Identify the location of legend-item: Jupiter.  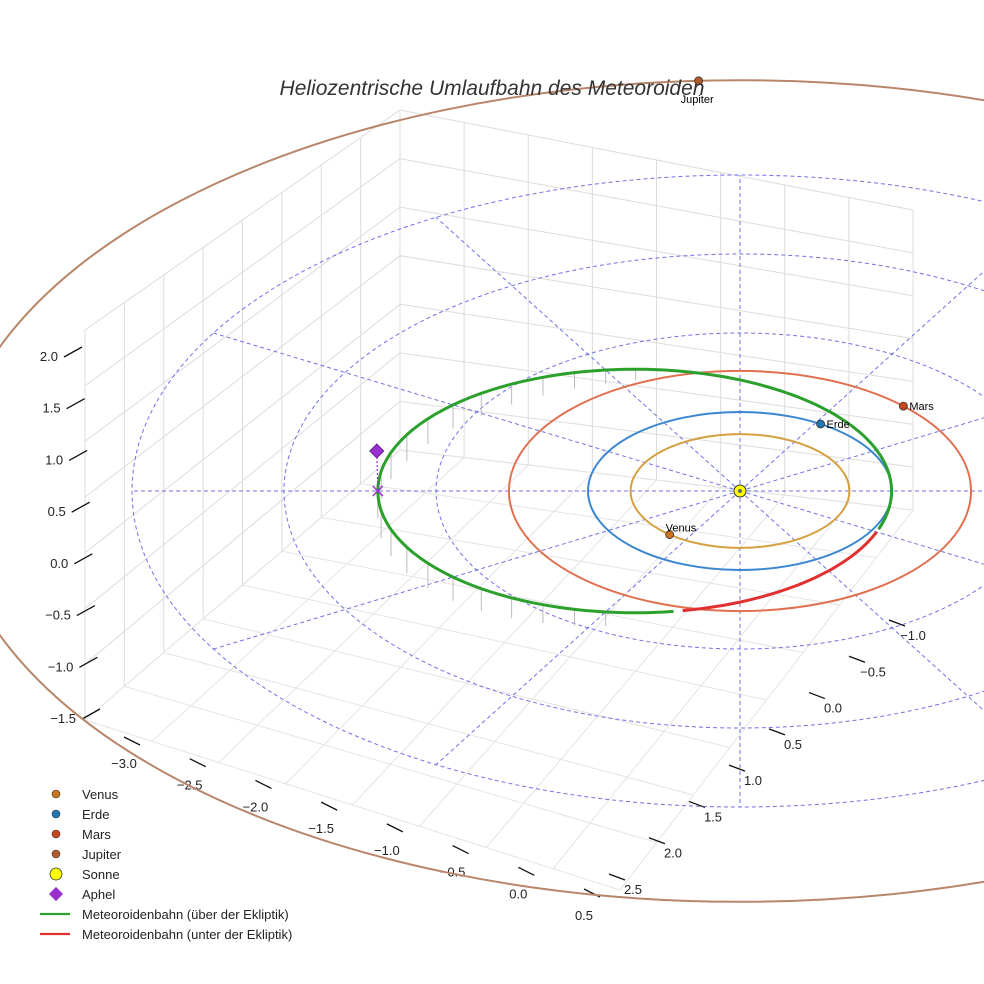
(86, 854).